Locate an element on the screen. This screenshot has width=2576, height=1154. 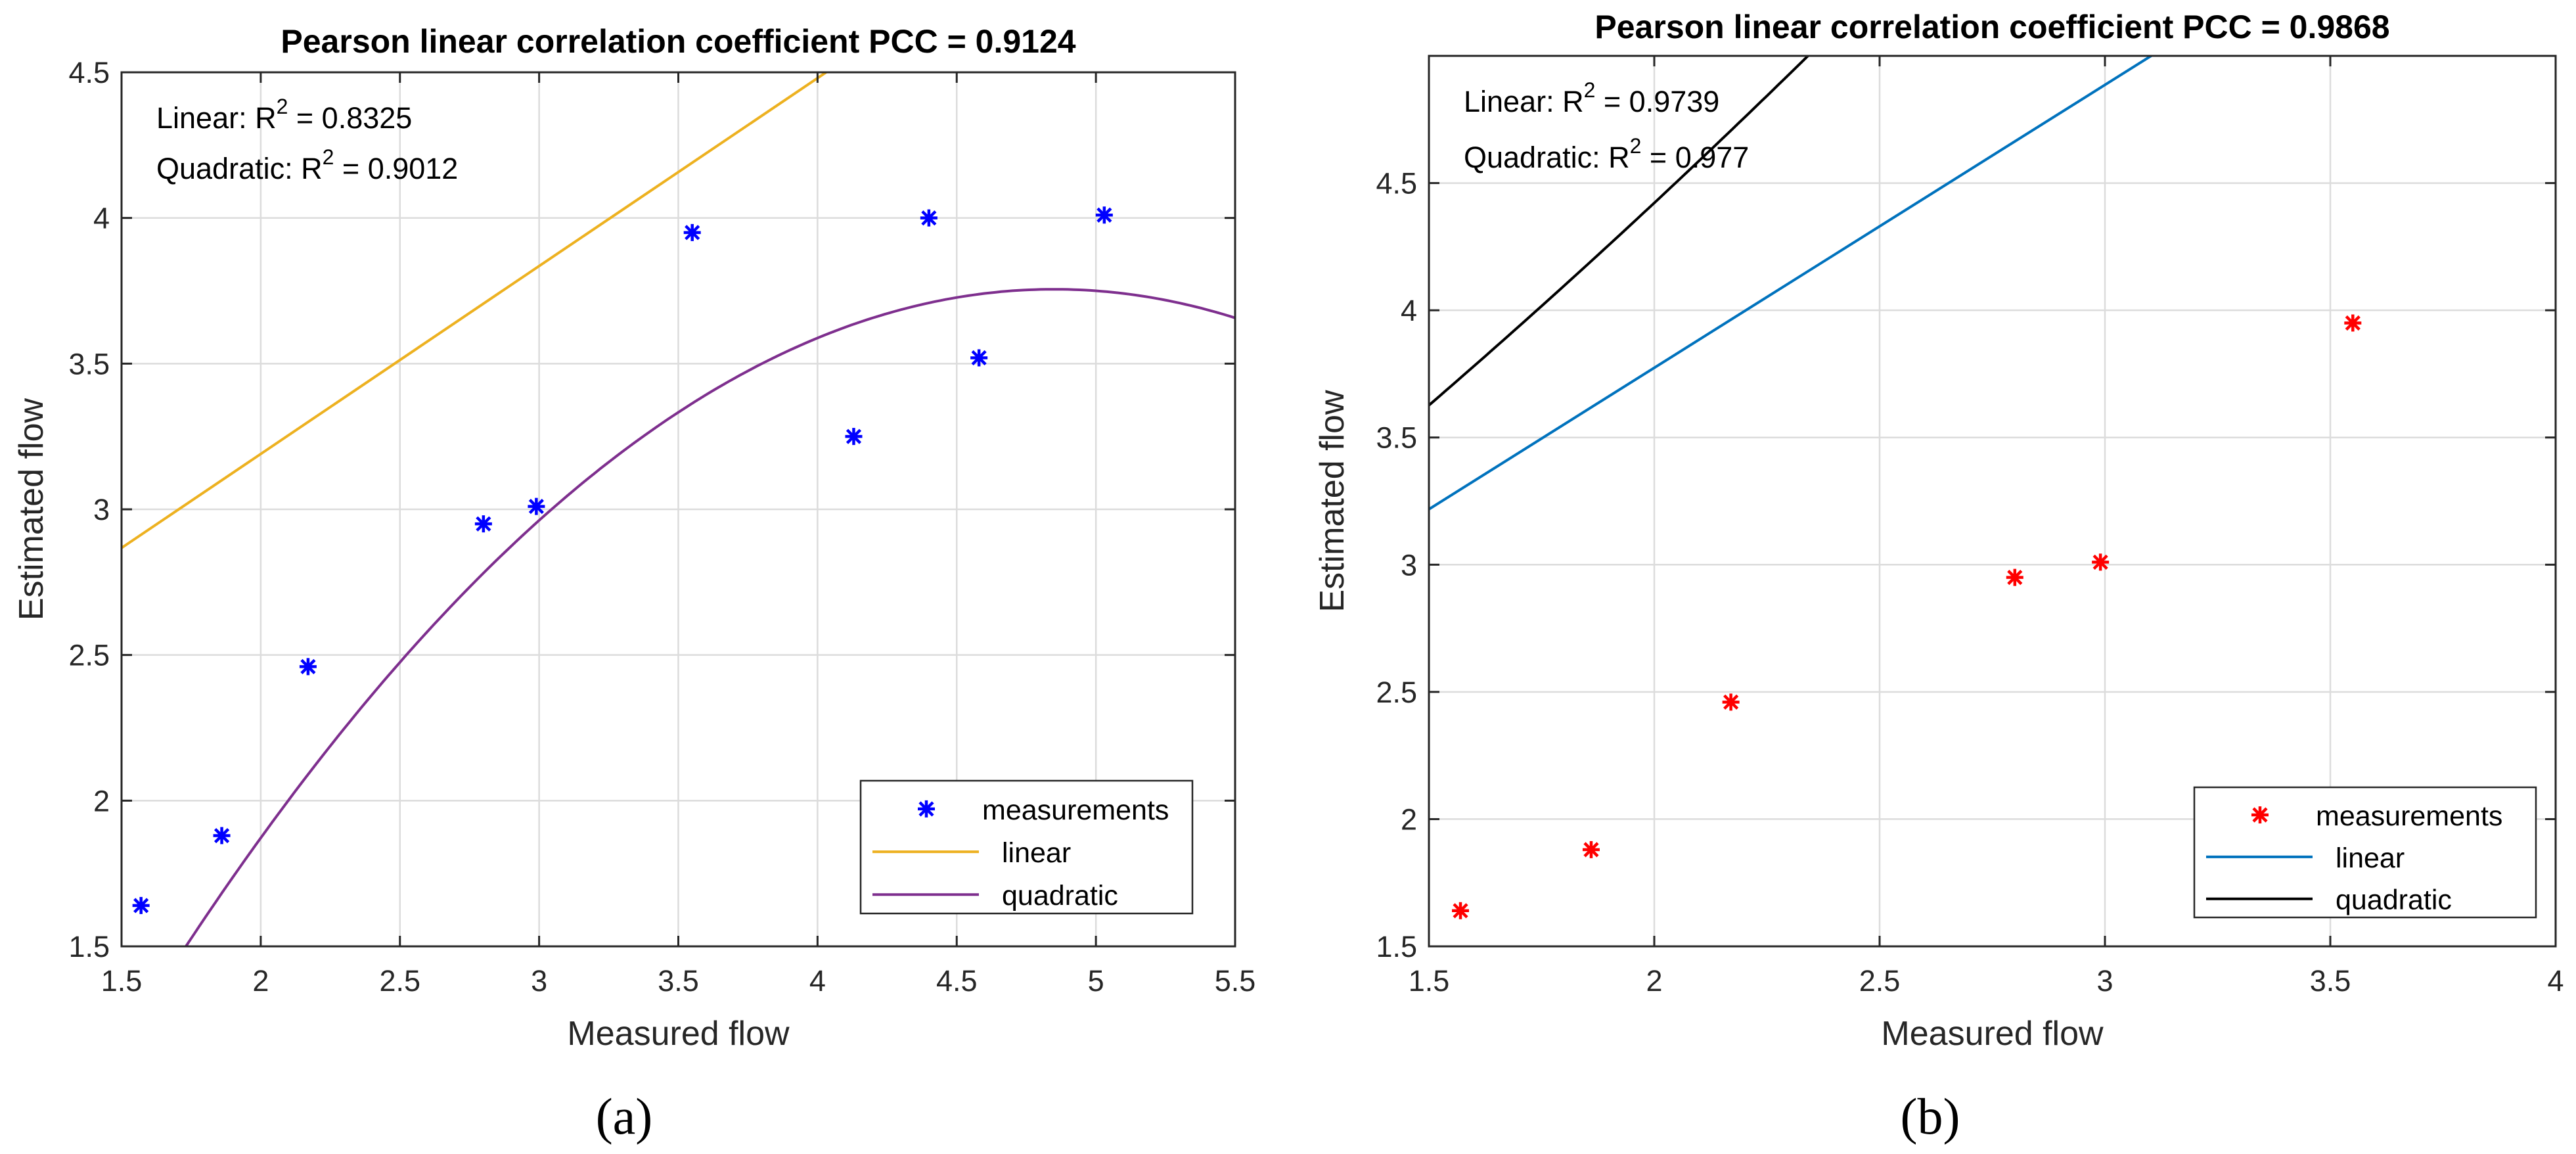
linear-r2-annotation: Linear: R2 = 0.8325 is located at coordinates (284, 115).